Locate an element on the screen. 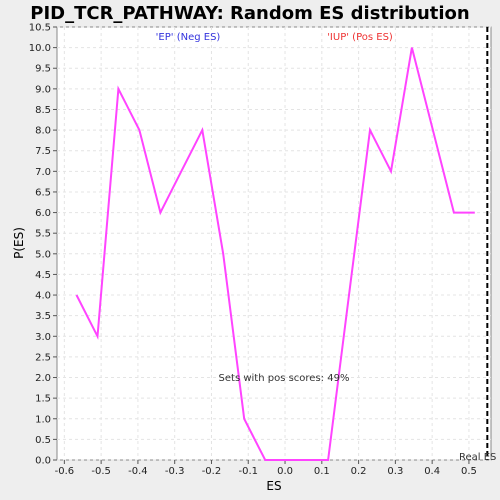 The height and width of the screenshot is (500, 500). x-tick-label: -0.4 is located at coordinates (138, 471).